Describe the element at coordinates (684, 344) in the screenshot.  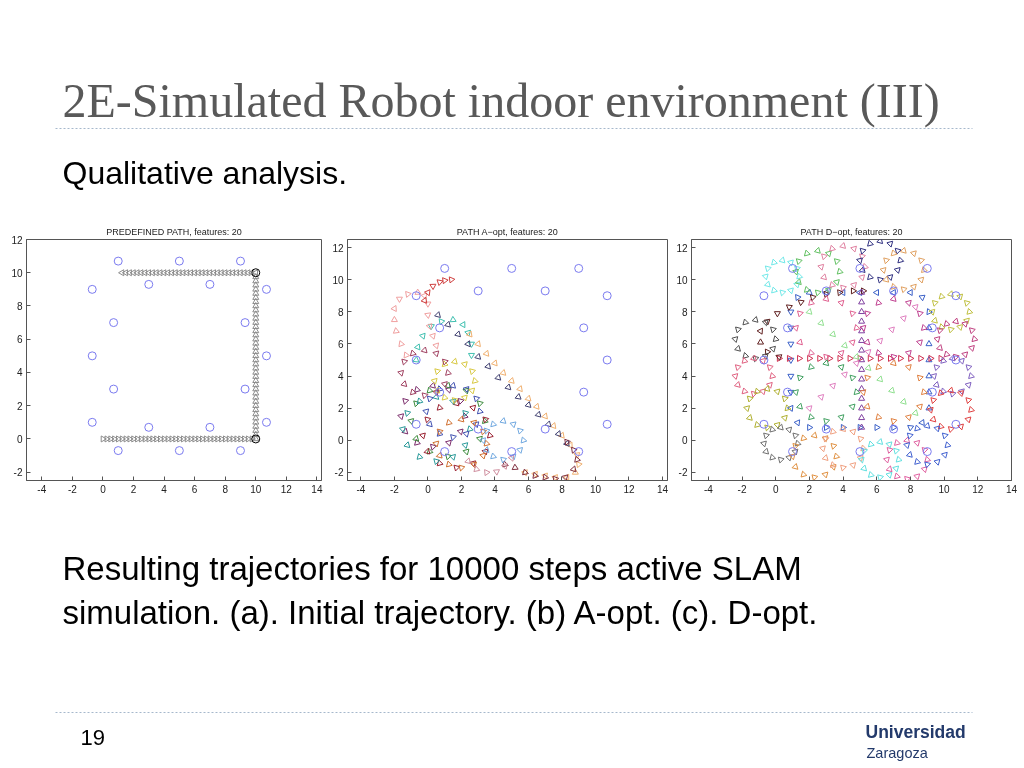
I see `y-tick-label: 6` at that location.